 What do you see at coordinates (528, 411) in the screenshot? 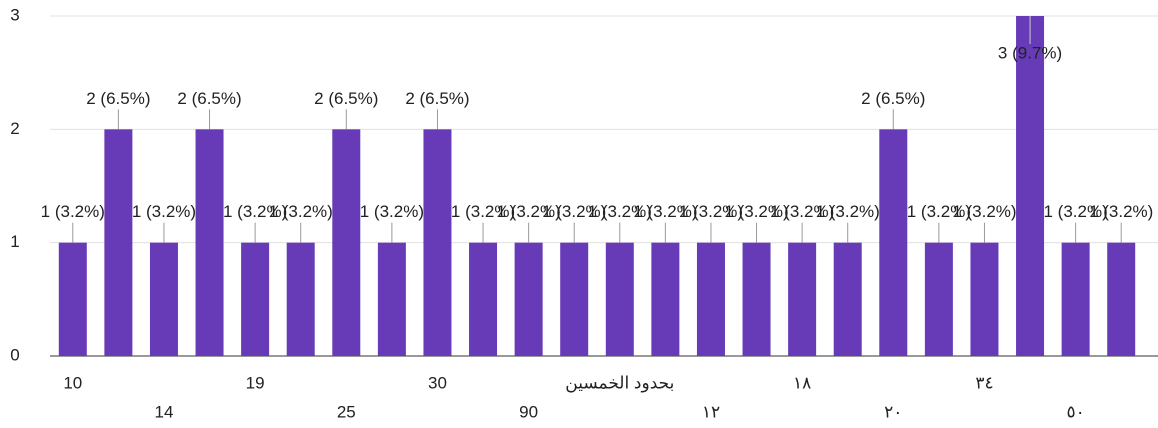
I see `x-tick-label: 90` at bounding box center [528, 411].